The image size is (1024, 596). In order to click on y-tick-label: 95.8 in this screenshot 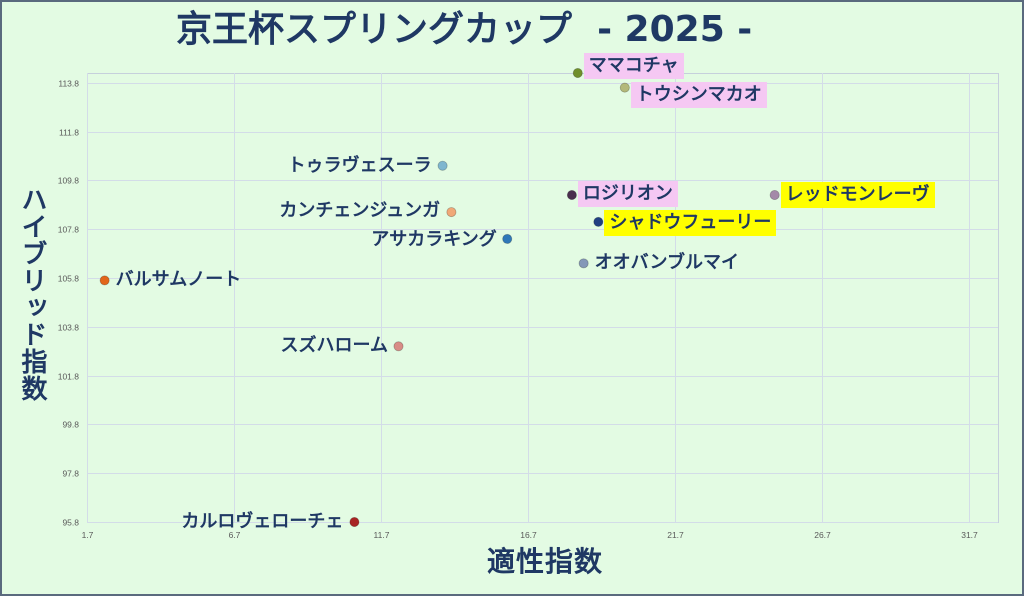, I will do `click(70, 523)`.